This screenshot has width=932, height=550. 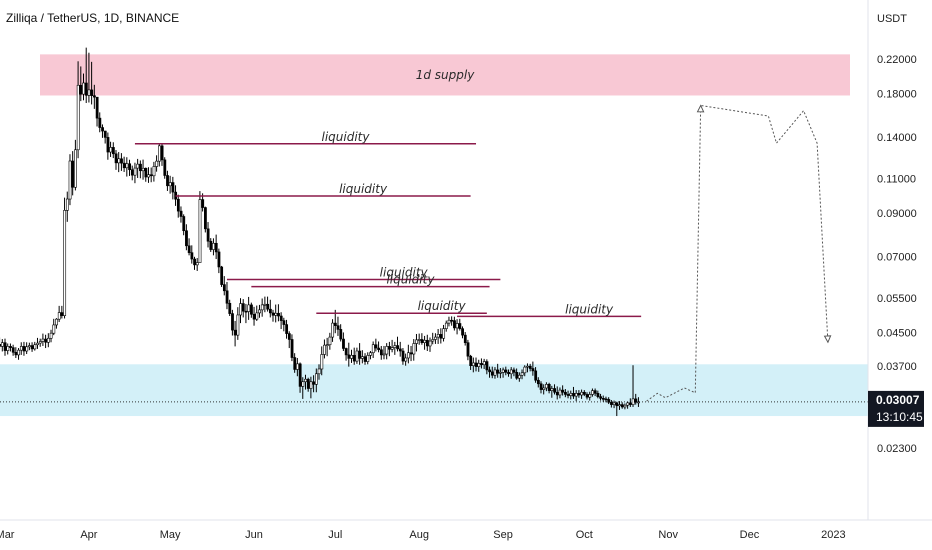 I want to click on last-price-tag: 0.03007 13:10:45, so click(x=896, y=408).